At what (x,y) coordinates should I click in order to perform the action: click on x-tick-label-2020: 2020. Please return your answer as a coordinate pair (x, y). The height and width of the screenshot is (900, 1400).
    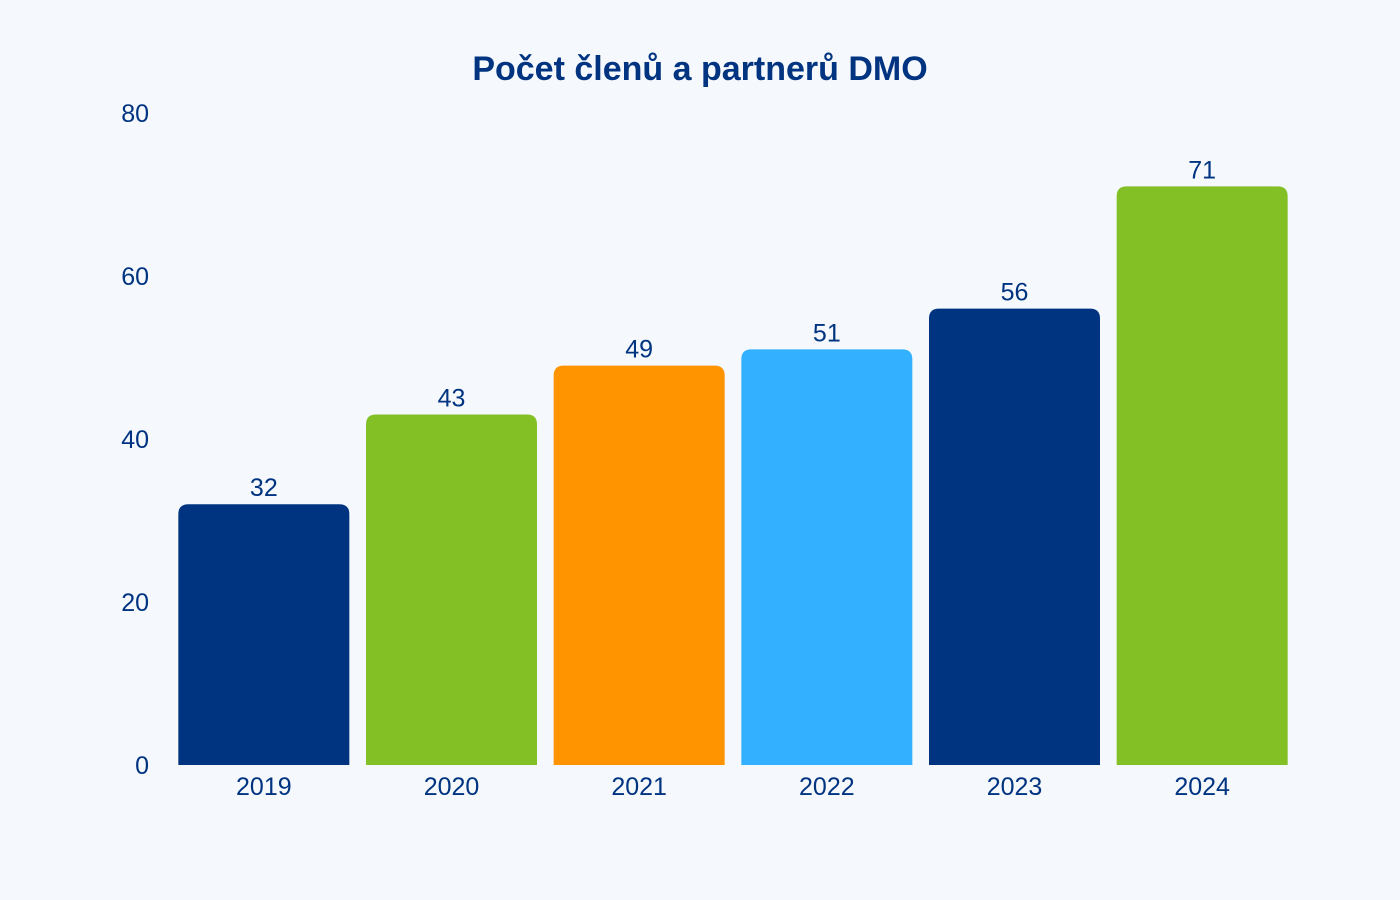
    Looking at the image, I should click on (452, 787).